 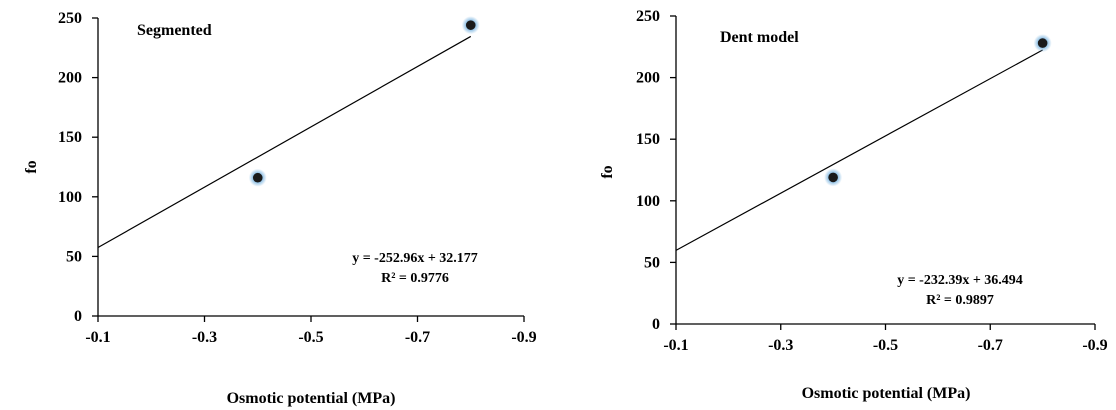 I want to click on regression-equation: y = -252.96x + 32.177, so click(x=415, y=258).